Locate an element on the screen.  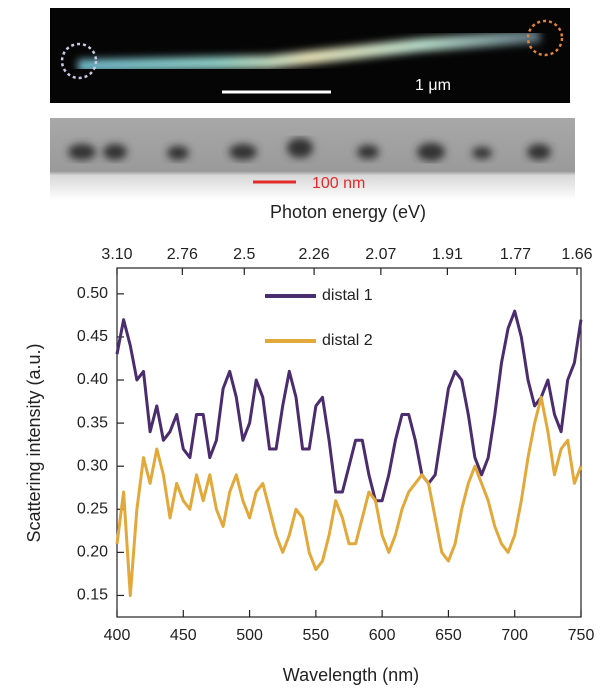
y-axis-title: Scattering intensity (a.u.) is located at coordinates (34, 442).